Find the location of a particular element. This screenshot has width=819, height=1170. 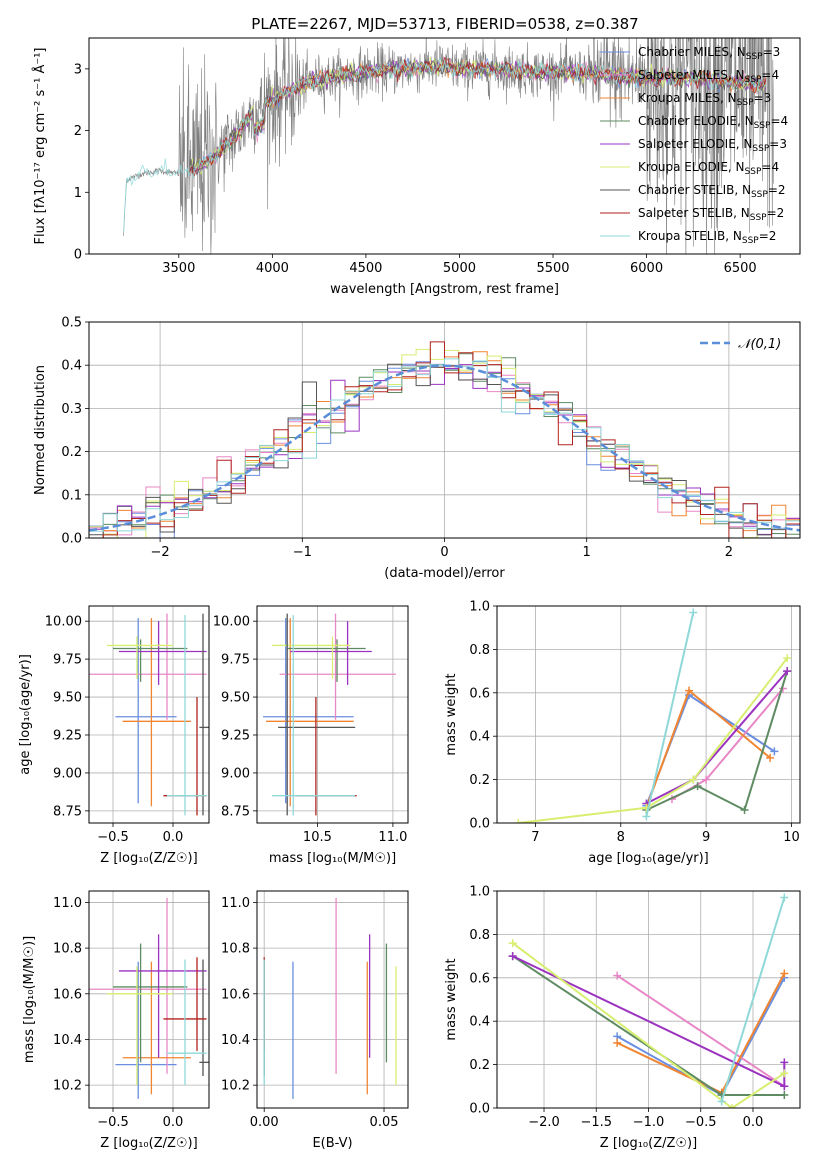

spectrum-model-line is located at coordinates (444, 145).